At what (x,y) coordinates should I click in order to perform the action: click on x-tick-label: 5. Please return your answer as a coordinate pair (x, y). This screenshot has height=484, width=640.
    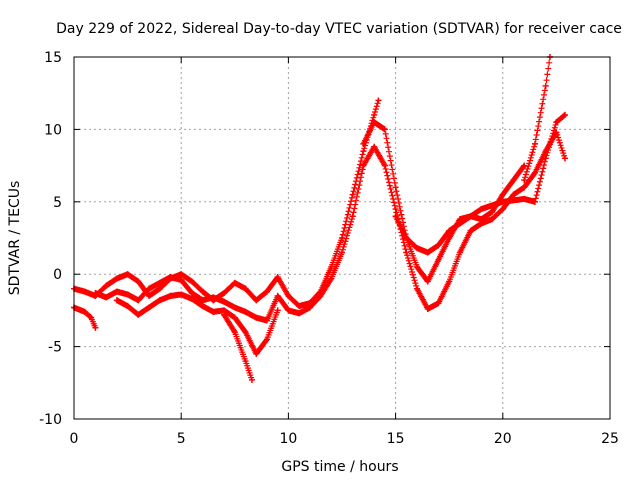
    Looking at the image, I should click on (181, 439).